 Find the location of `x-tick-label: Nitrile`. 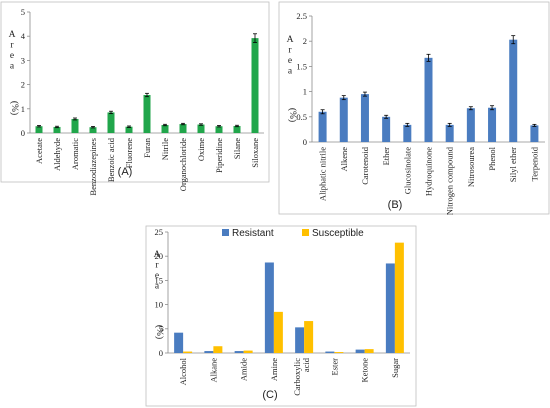

x-tick-label: Nitrile is located at coordinates (165, 149).